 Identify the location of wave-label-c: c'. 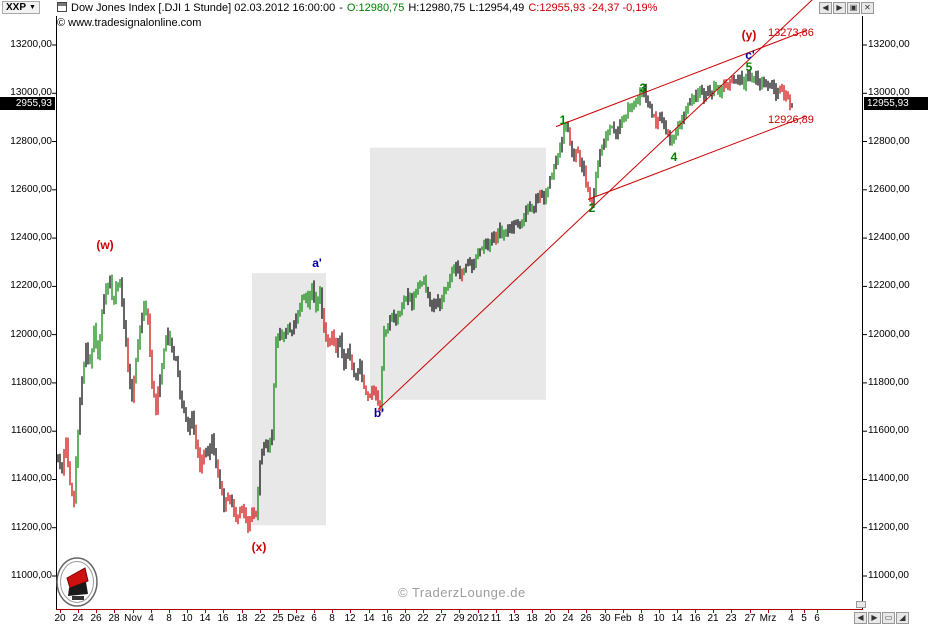
(750, 55).